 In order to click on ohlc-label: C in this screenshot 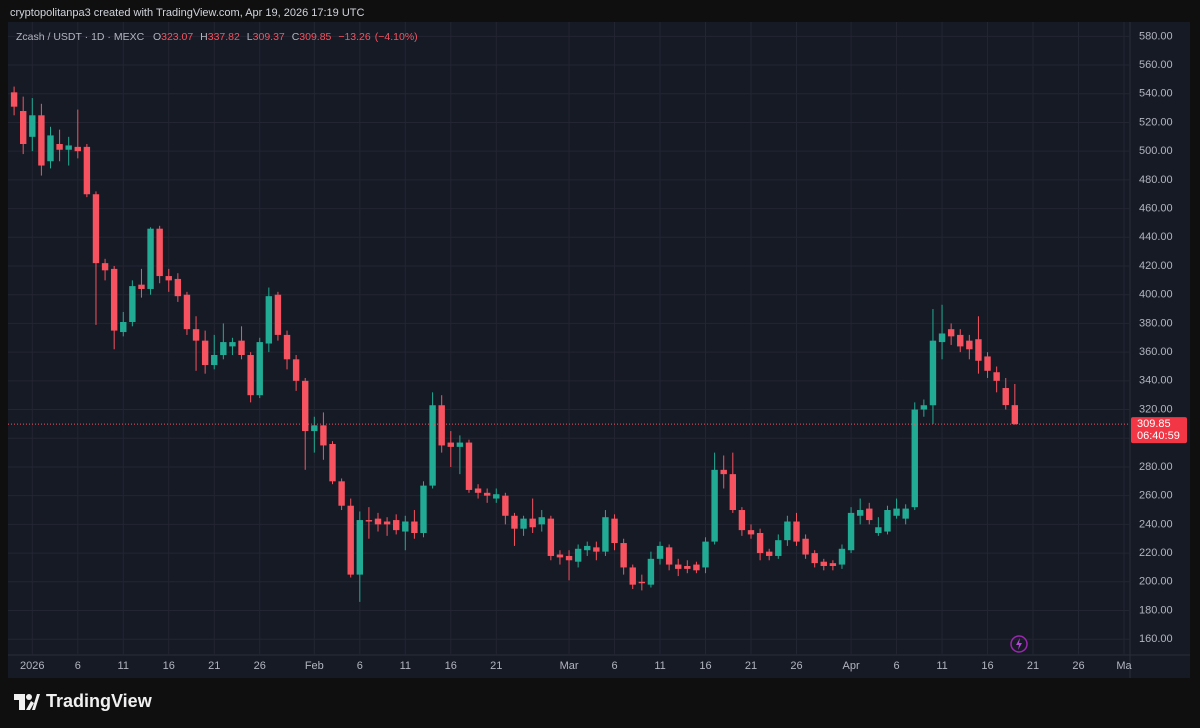, I will do `click(295, 37)`.